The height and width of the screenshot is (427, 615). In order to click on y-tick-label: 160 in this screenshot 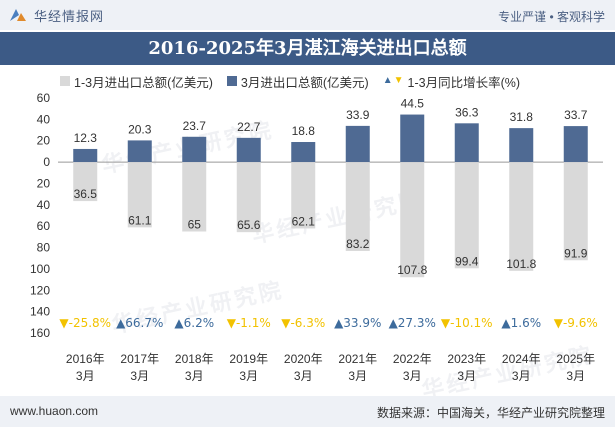, I will do `click(40, 333)`.